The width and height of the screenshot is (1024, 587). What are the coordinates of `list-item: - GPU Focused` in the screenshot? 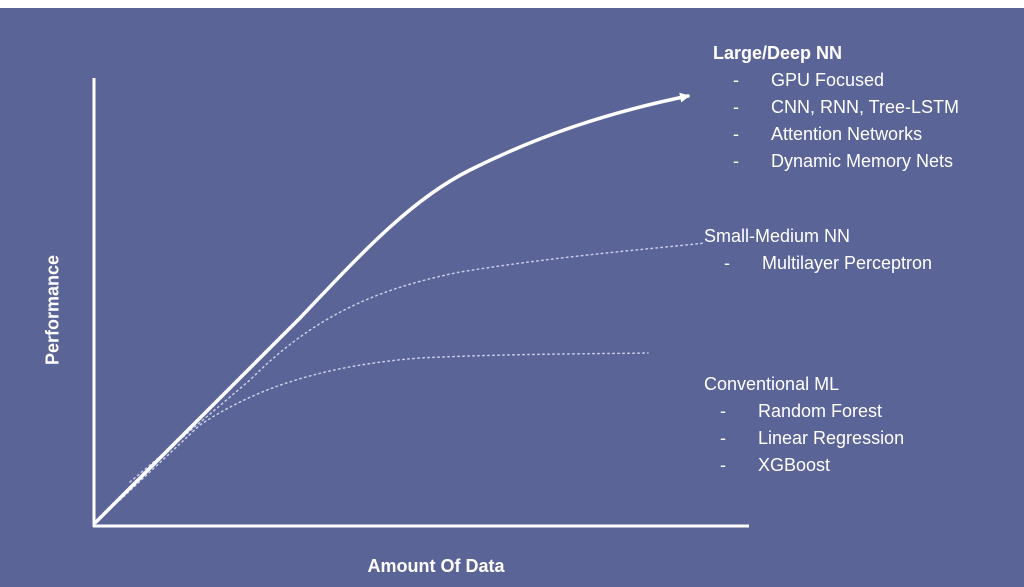 It's located at (846, 80).